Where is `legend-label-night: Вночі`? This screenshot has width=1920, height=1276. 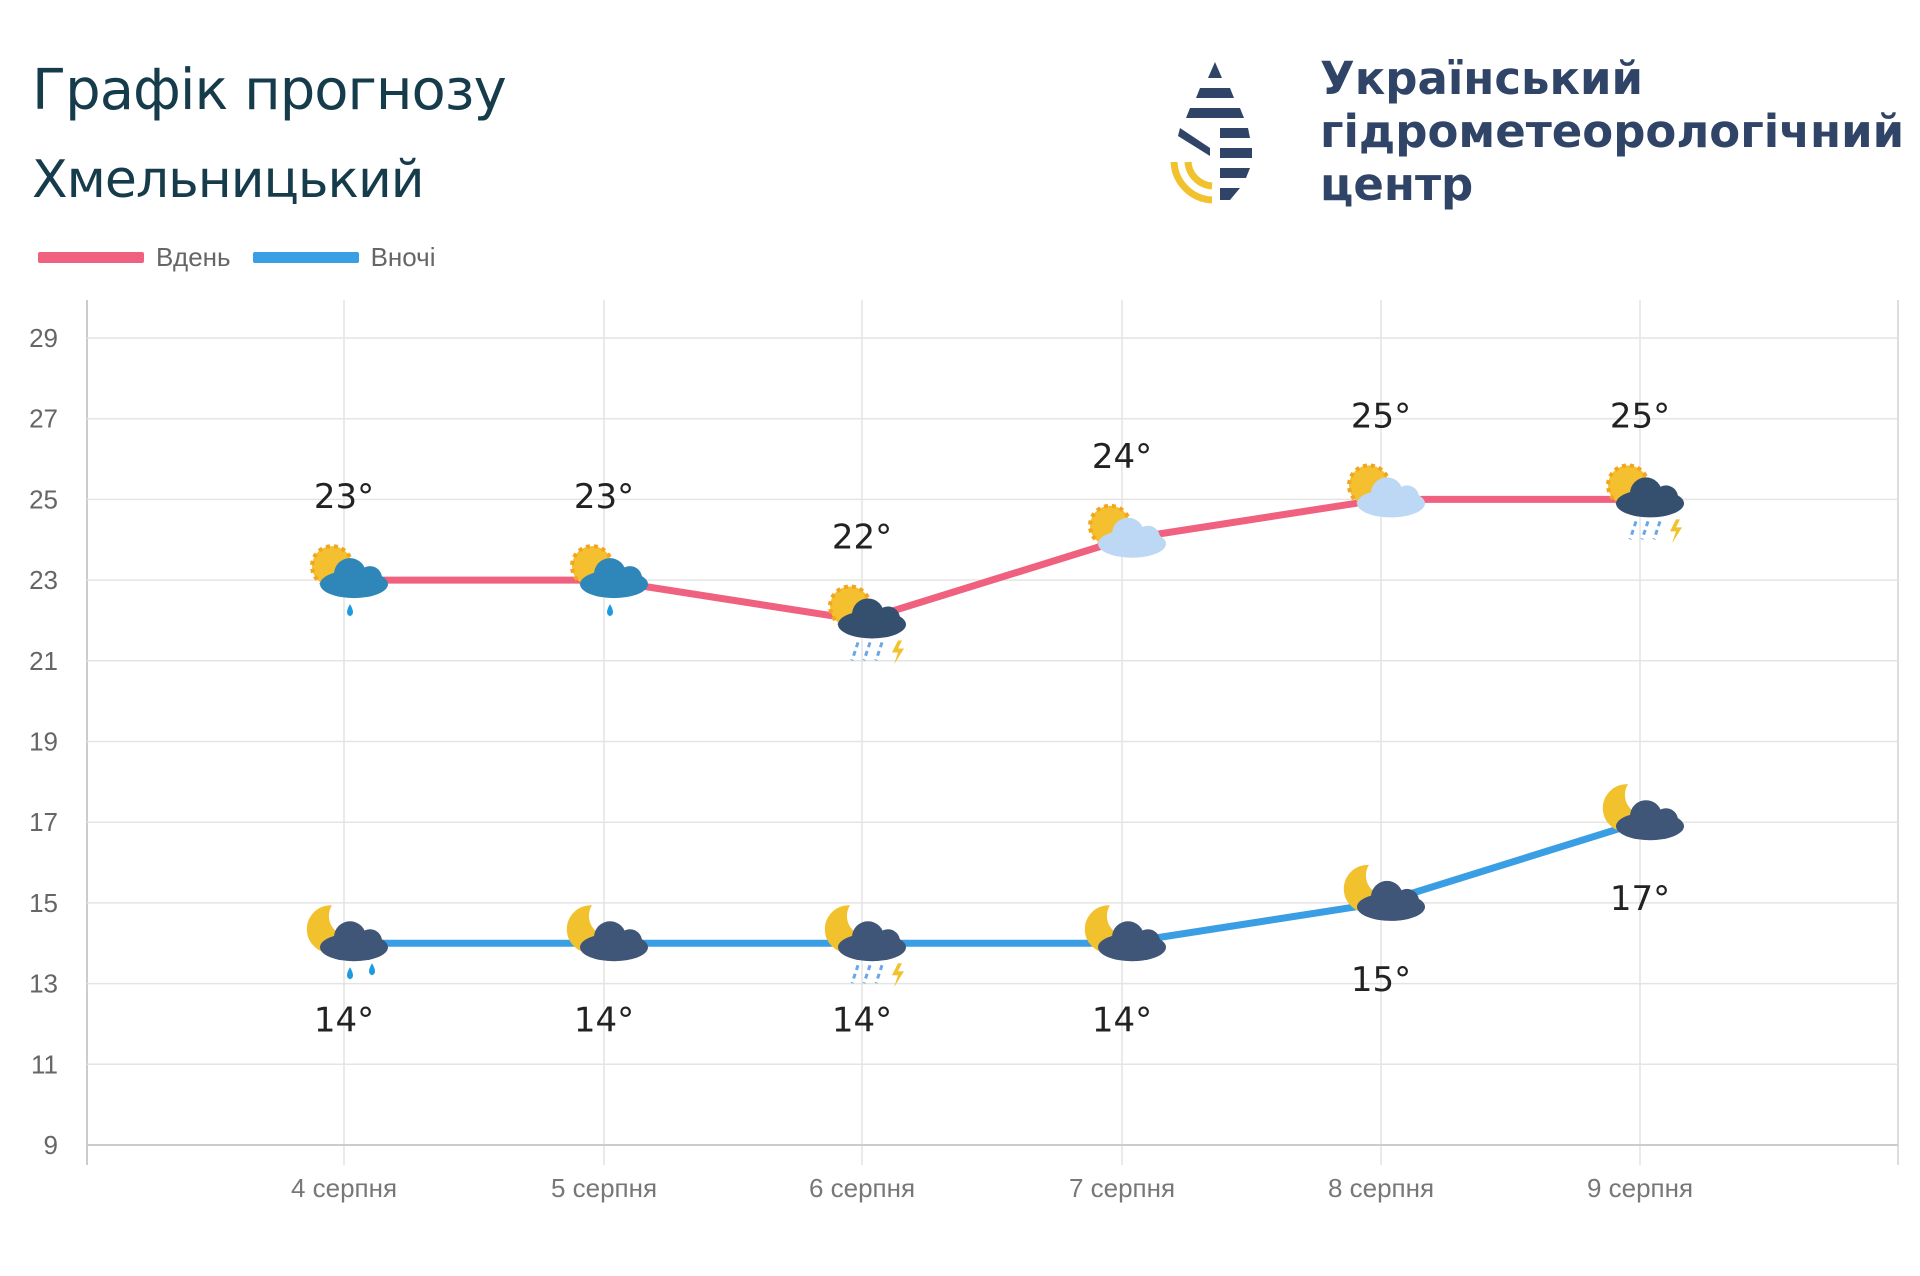
legend-label-night: Вночі is located at coordinates (403, 257).